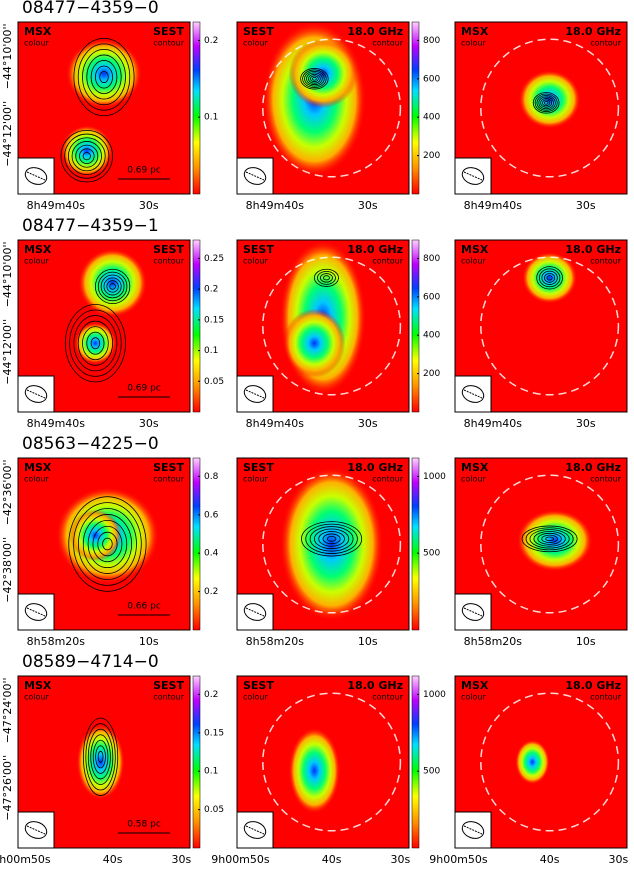  What do you see at coordinates (144, 825) in the screenshot?
I see `scale-bar-label: 0.58 pc` at bounding box center [144, 825].